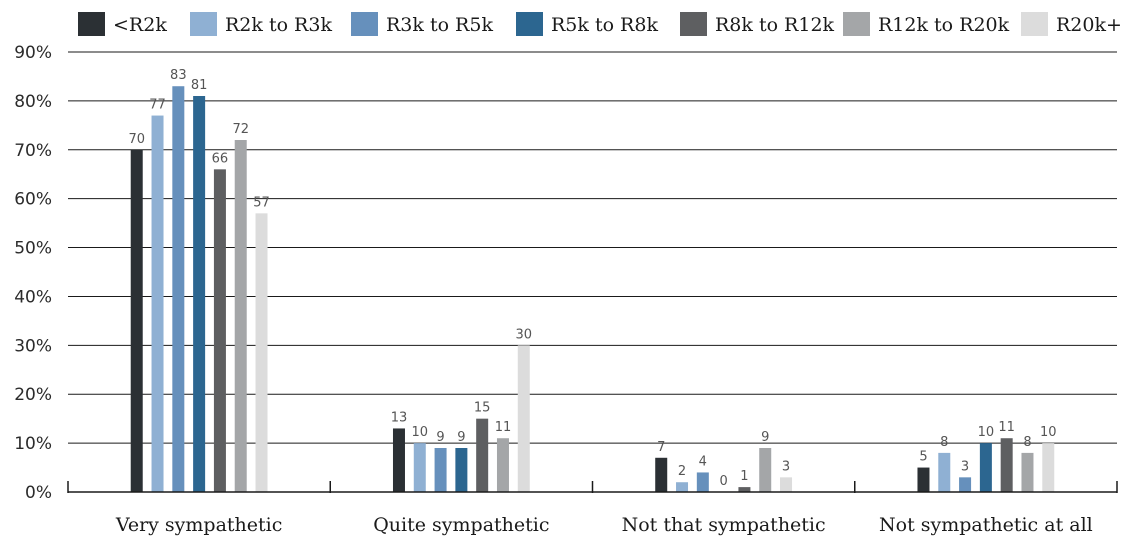 The height and width of the screenshot is (545, 1127). Describe the element at coordinates (682, 487) in the screenshot. I see `bar-not-that-sympathetic-r2k-to-r3k` at that location.